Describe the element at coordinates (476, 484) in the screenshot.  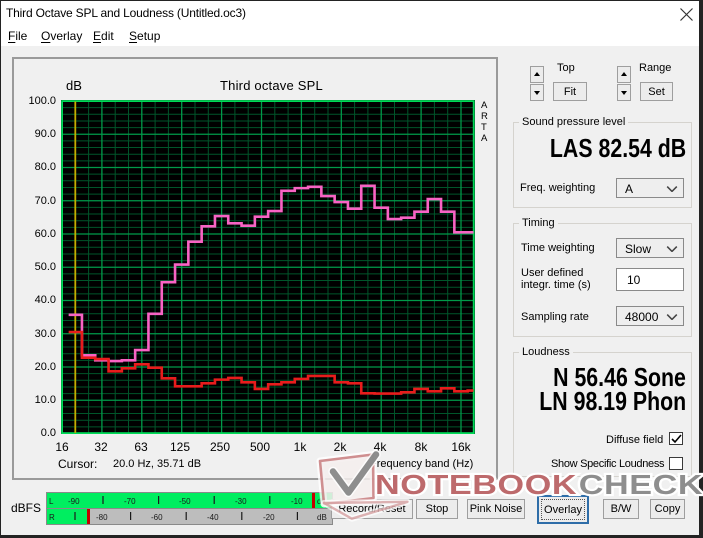
I see `svg-text: NOTEBOOK` at that location.